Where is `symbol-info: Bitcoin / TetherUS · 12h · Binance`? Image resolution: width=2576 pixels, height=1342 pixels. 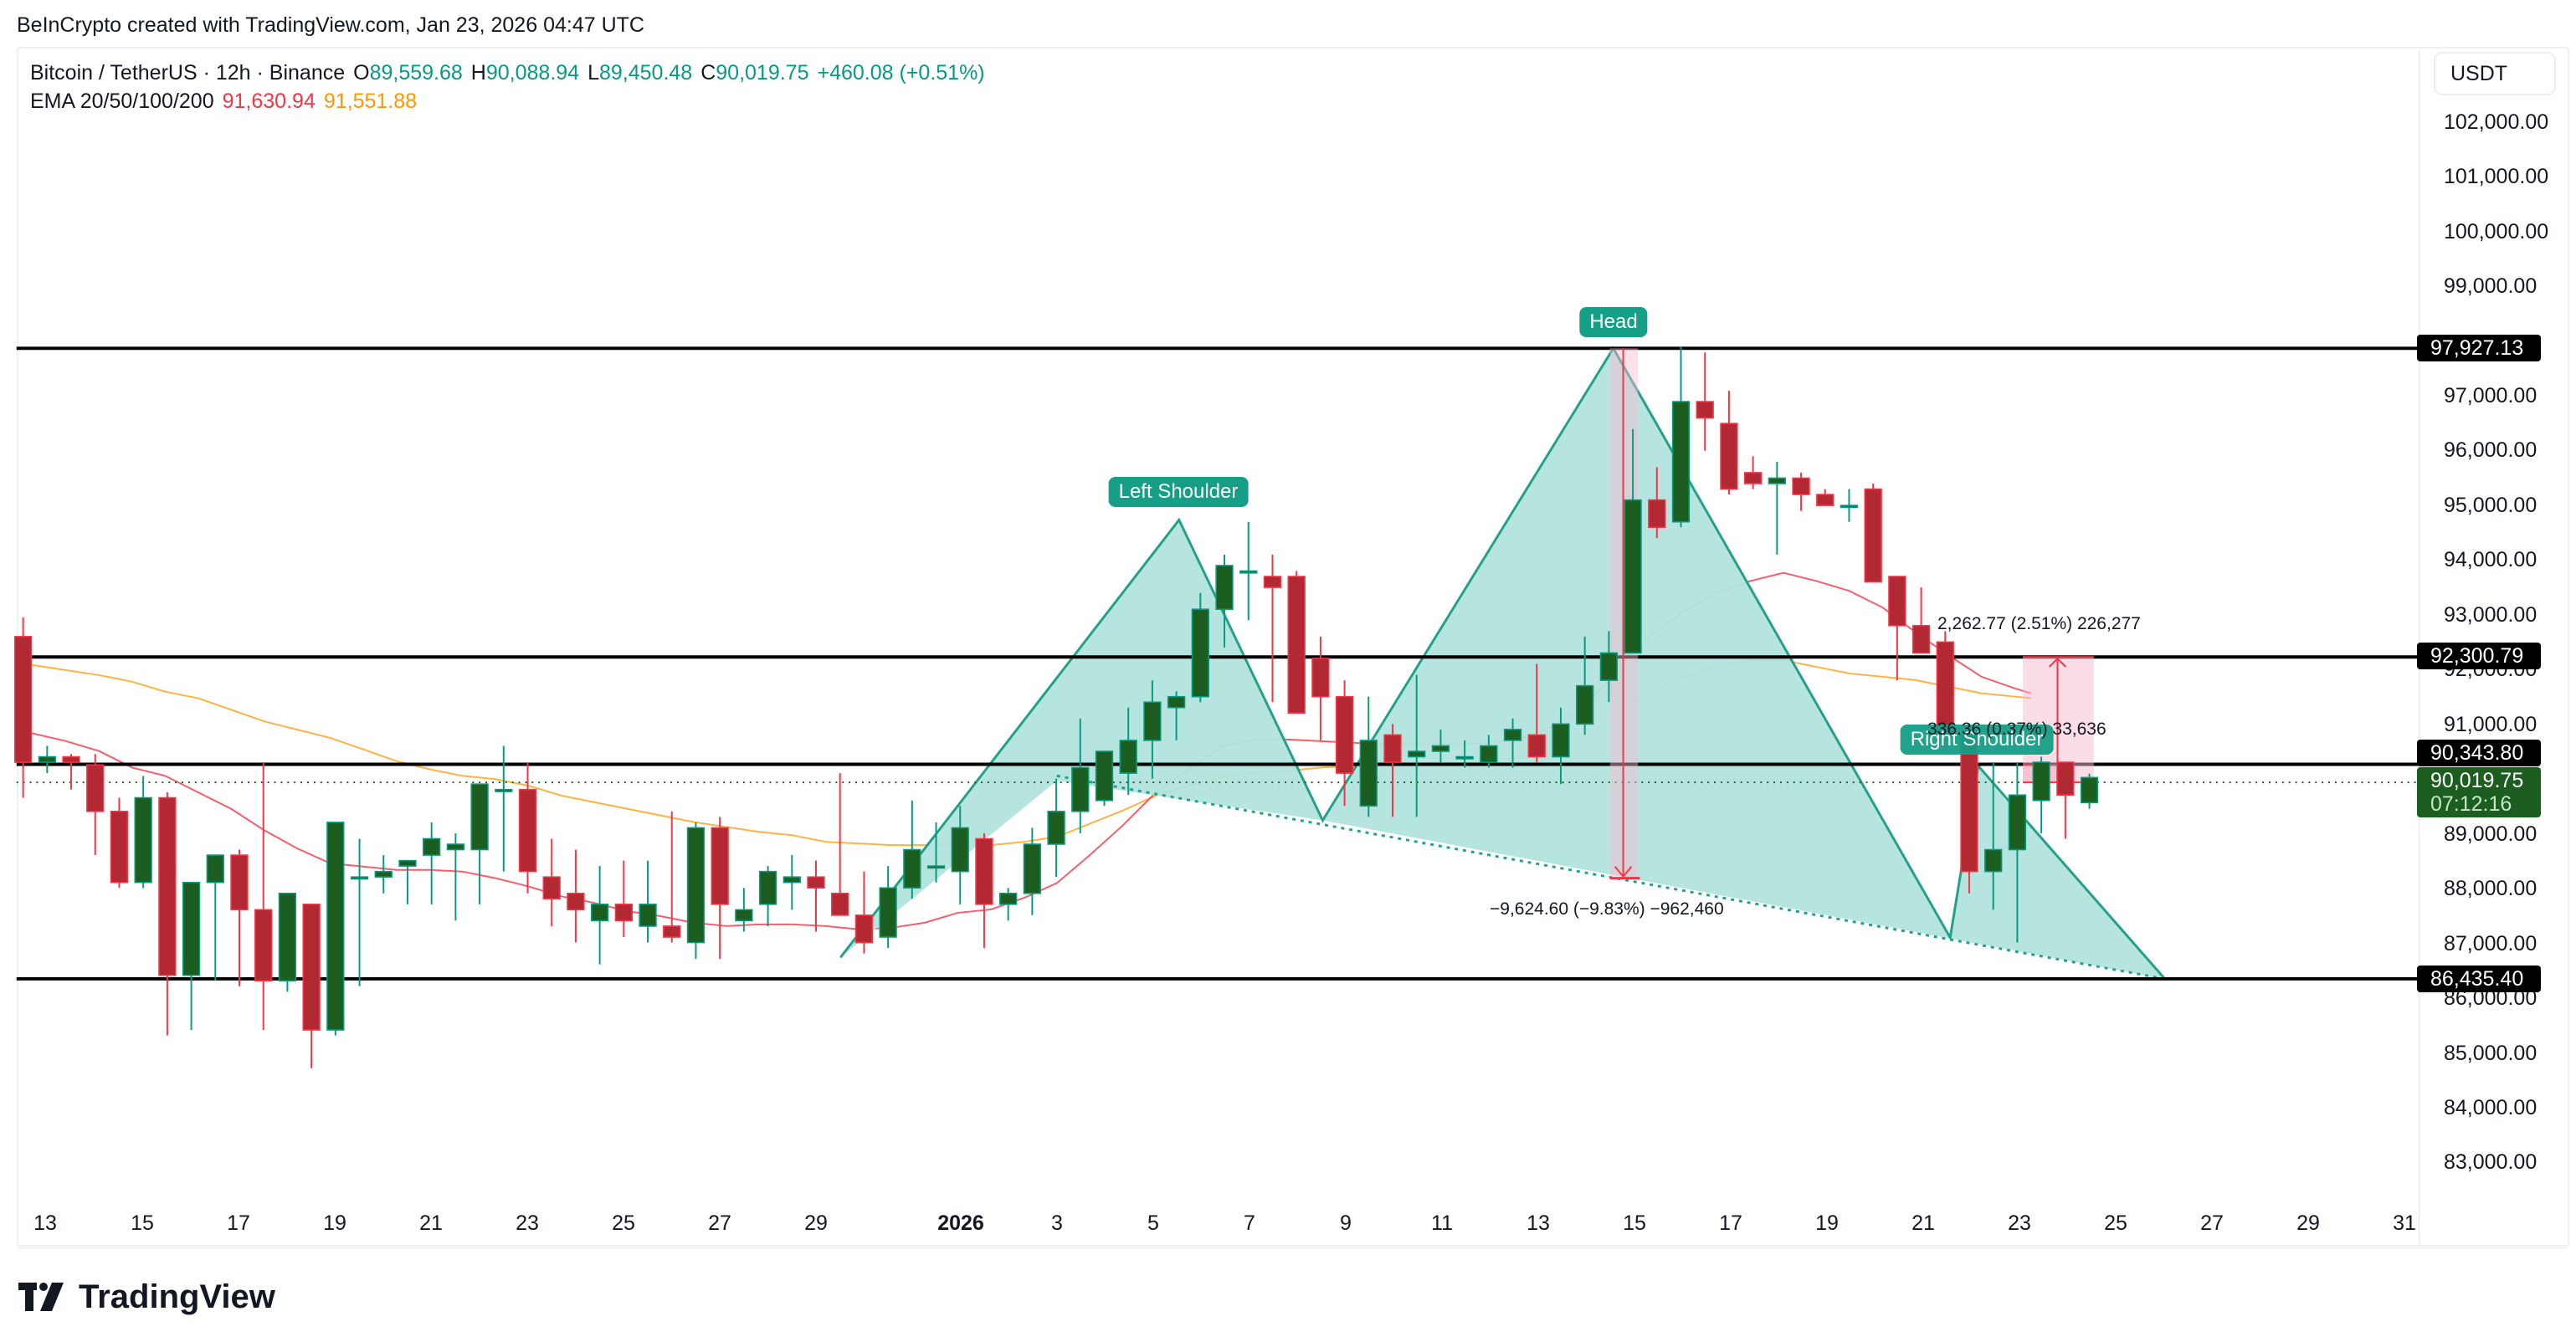 symbol-info: Bitcoin / TetherUS · 12h · Binance is located at coordinates (188, 73).